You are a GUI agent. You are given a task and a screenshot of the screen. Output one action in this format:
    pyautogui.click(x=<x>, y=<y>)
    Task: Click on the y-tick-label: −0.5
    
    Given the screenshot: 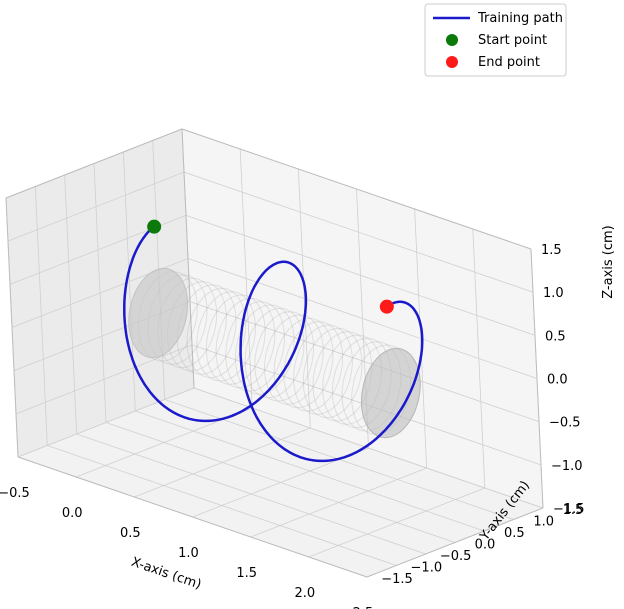 What is the action you would take?
    pyautogui.click(x=456, y=556)
    